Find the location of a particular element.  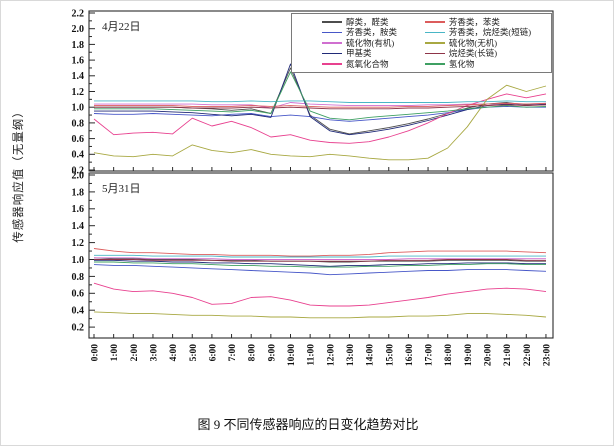

x-tick-label: 3:00 is located at coordinates (154, 353).